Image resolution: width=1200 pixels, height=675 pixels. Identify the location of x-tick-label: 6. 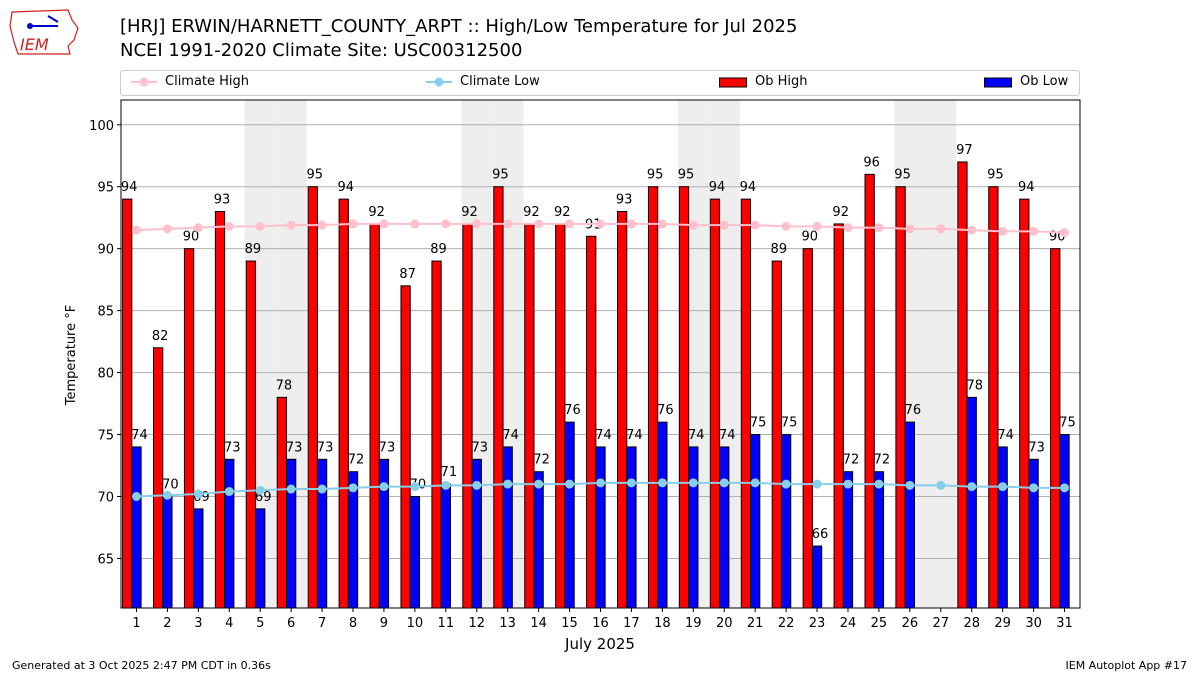
(291, 623).